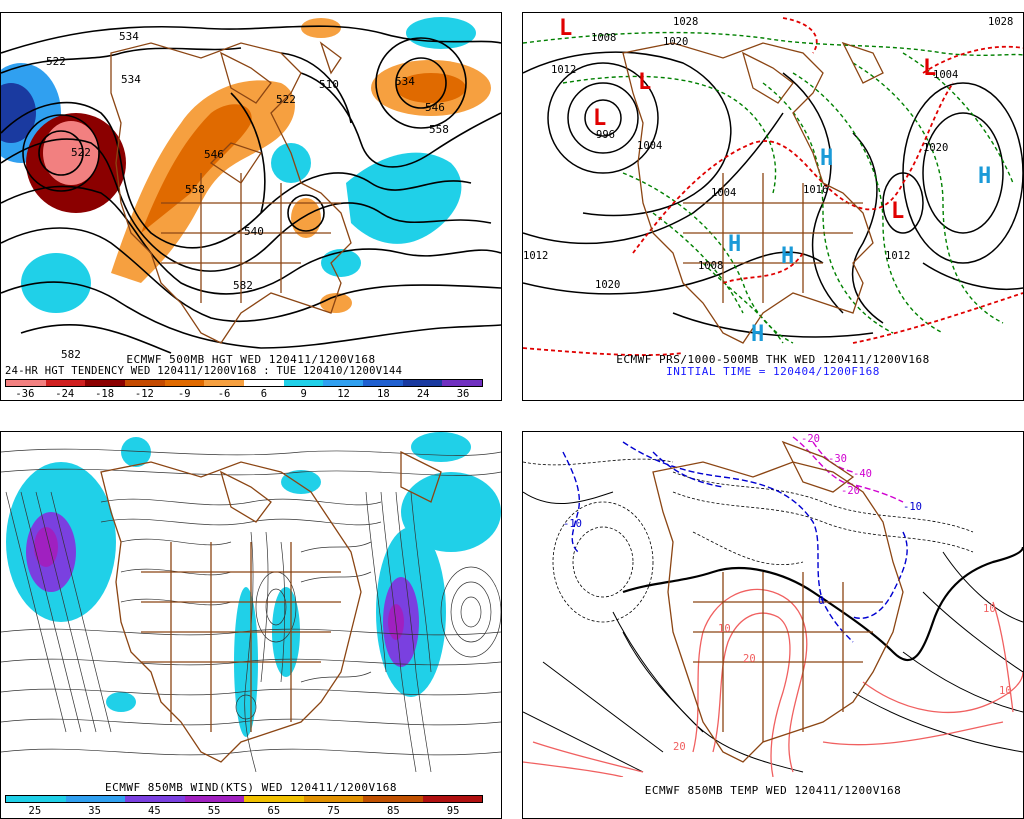  What do you see at coordinates (35, 811) in the screenshot?
I see `colorbar-label: 25` at bounding box center [35, 811].